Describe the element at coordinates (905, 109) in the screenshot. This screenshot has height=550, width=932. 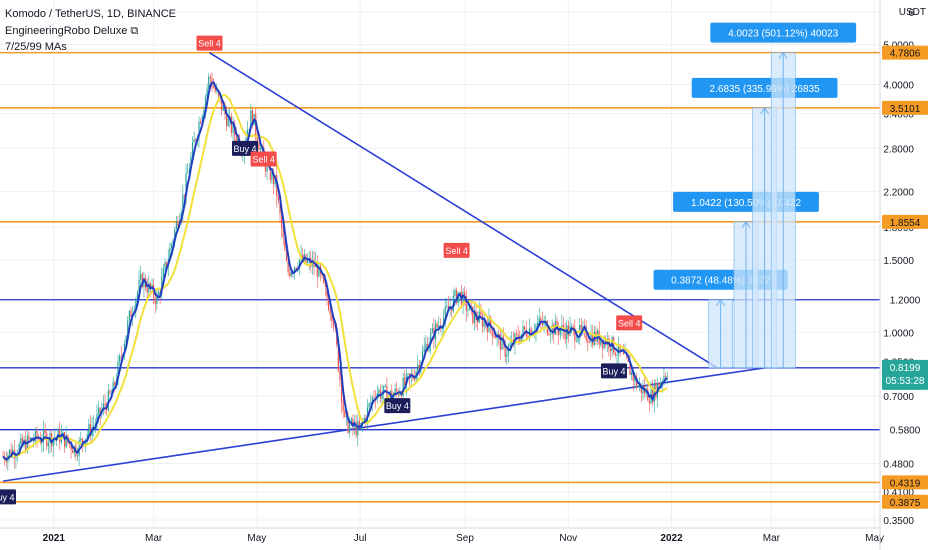
I see `level-badge-label: 3.5101` at that location.